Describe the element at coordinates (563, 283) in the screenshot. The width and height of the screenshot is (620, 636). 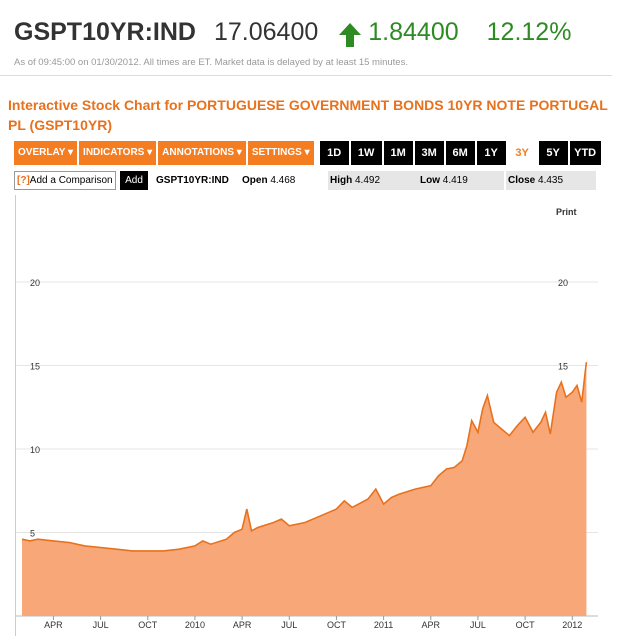
I see `y-tick-label-right: 20` at that location.